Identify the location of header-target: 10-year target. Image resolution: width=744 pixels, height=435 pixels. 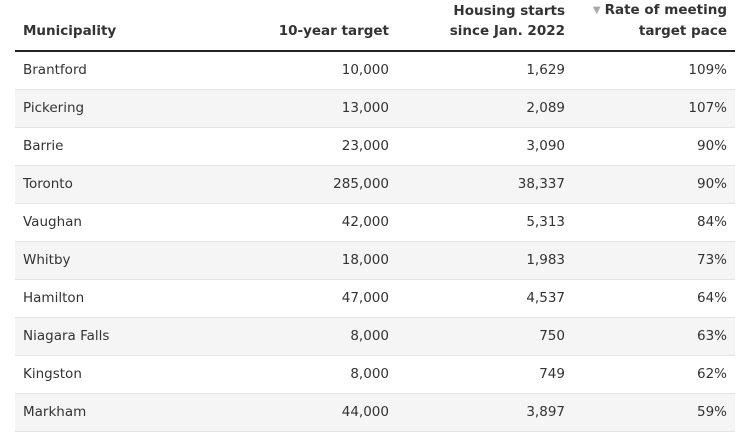
(309, 26).